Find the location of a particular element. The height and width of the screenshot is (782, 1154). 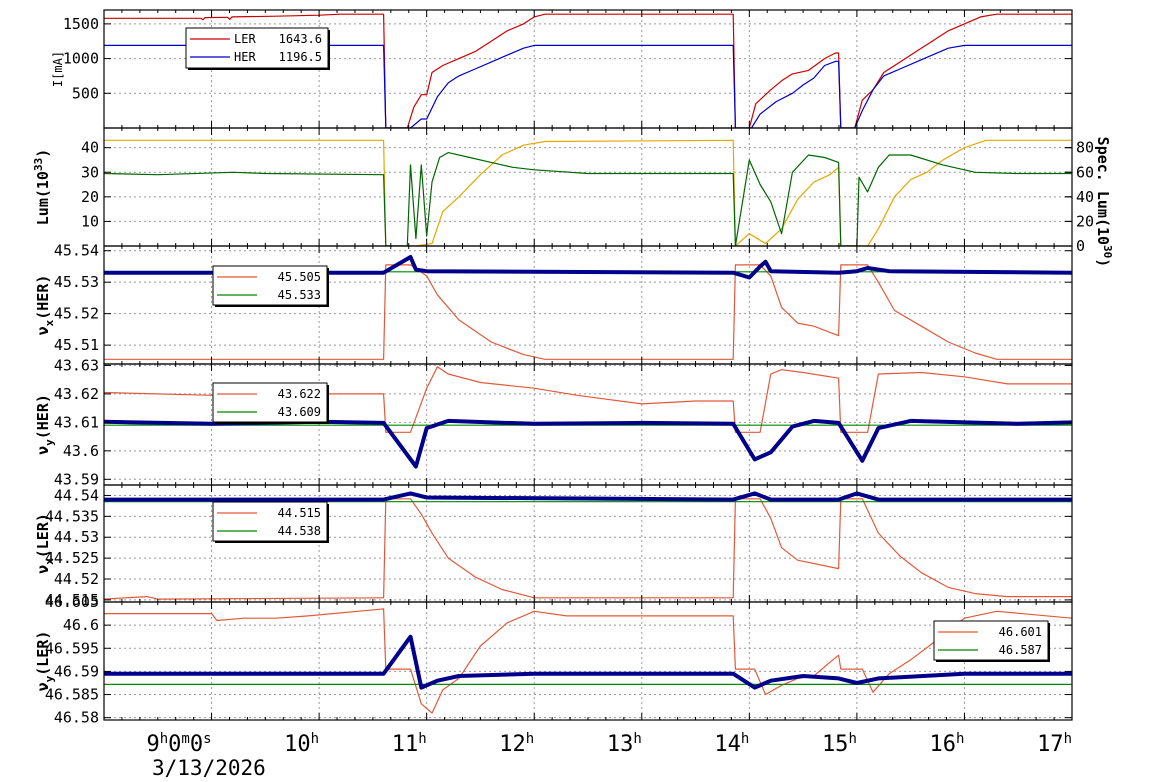

y-tick-label: 30 is located at coordinates (90, 172).